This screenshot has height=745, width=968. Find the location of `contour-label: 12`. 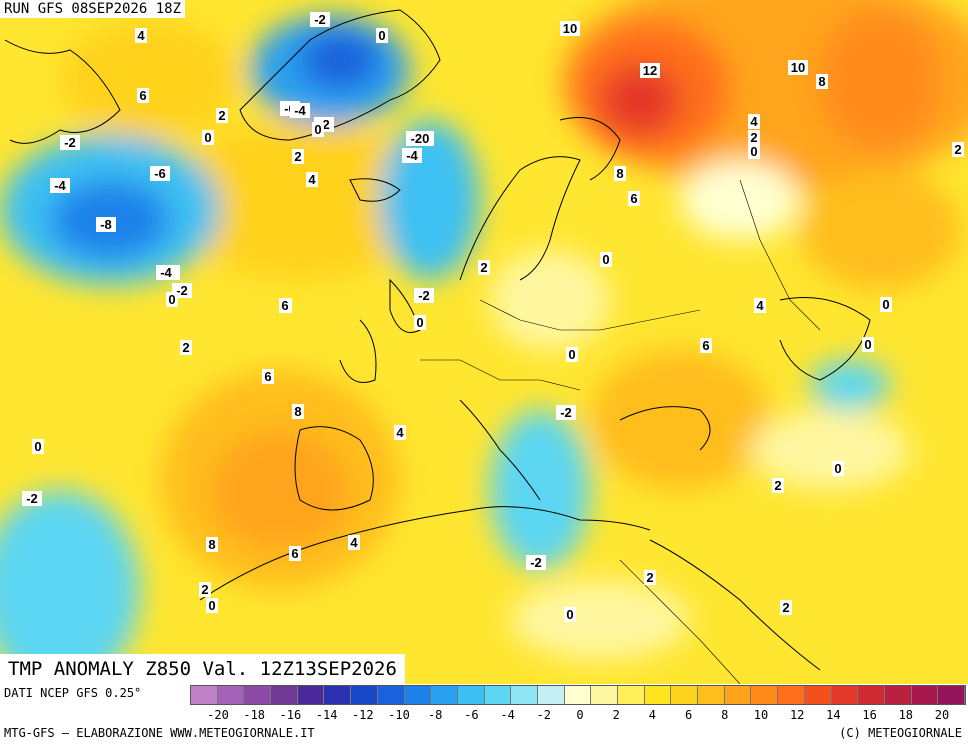

contour-label: 12 is located at coordinates (650, 70).